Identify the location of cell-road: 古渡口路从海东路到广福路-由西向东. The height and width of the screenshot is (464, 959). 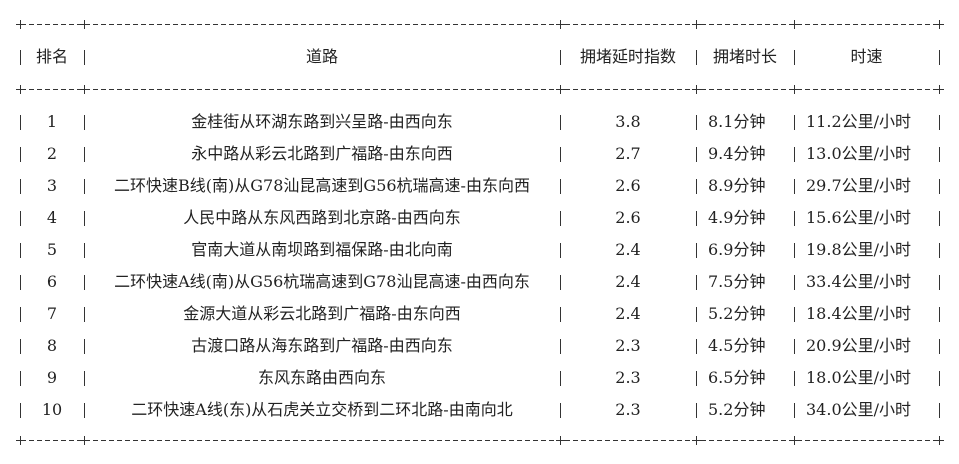
(322, 345).